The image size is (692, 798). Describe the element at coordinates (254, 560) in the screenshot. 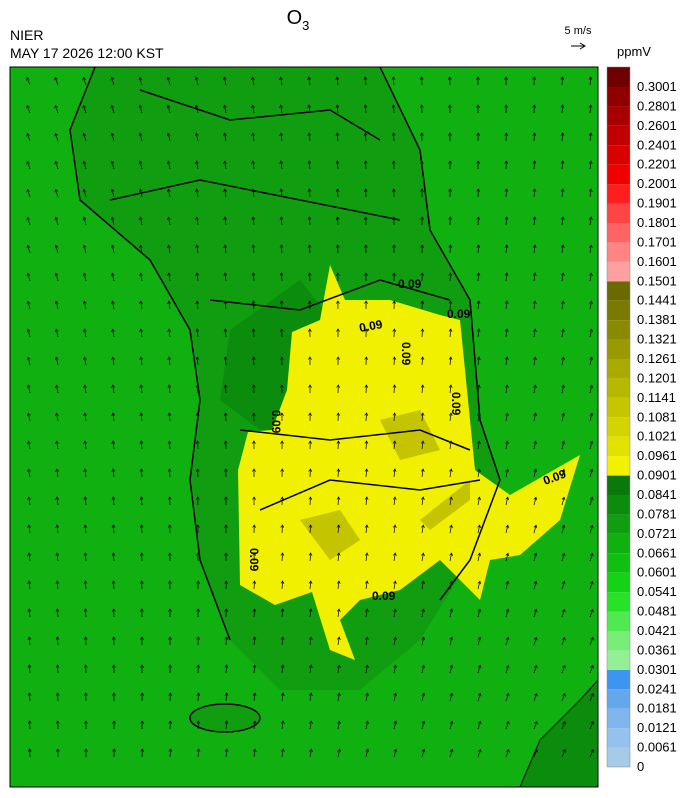

I see `contour-label: 0.09` at that location.